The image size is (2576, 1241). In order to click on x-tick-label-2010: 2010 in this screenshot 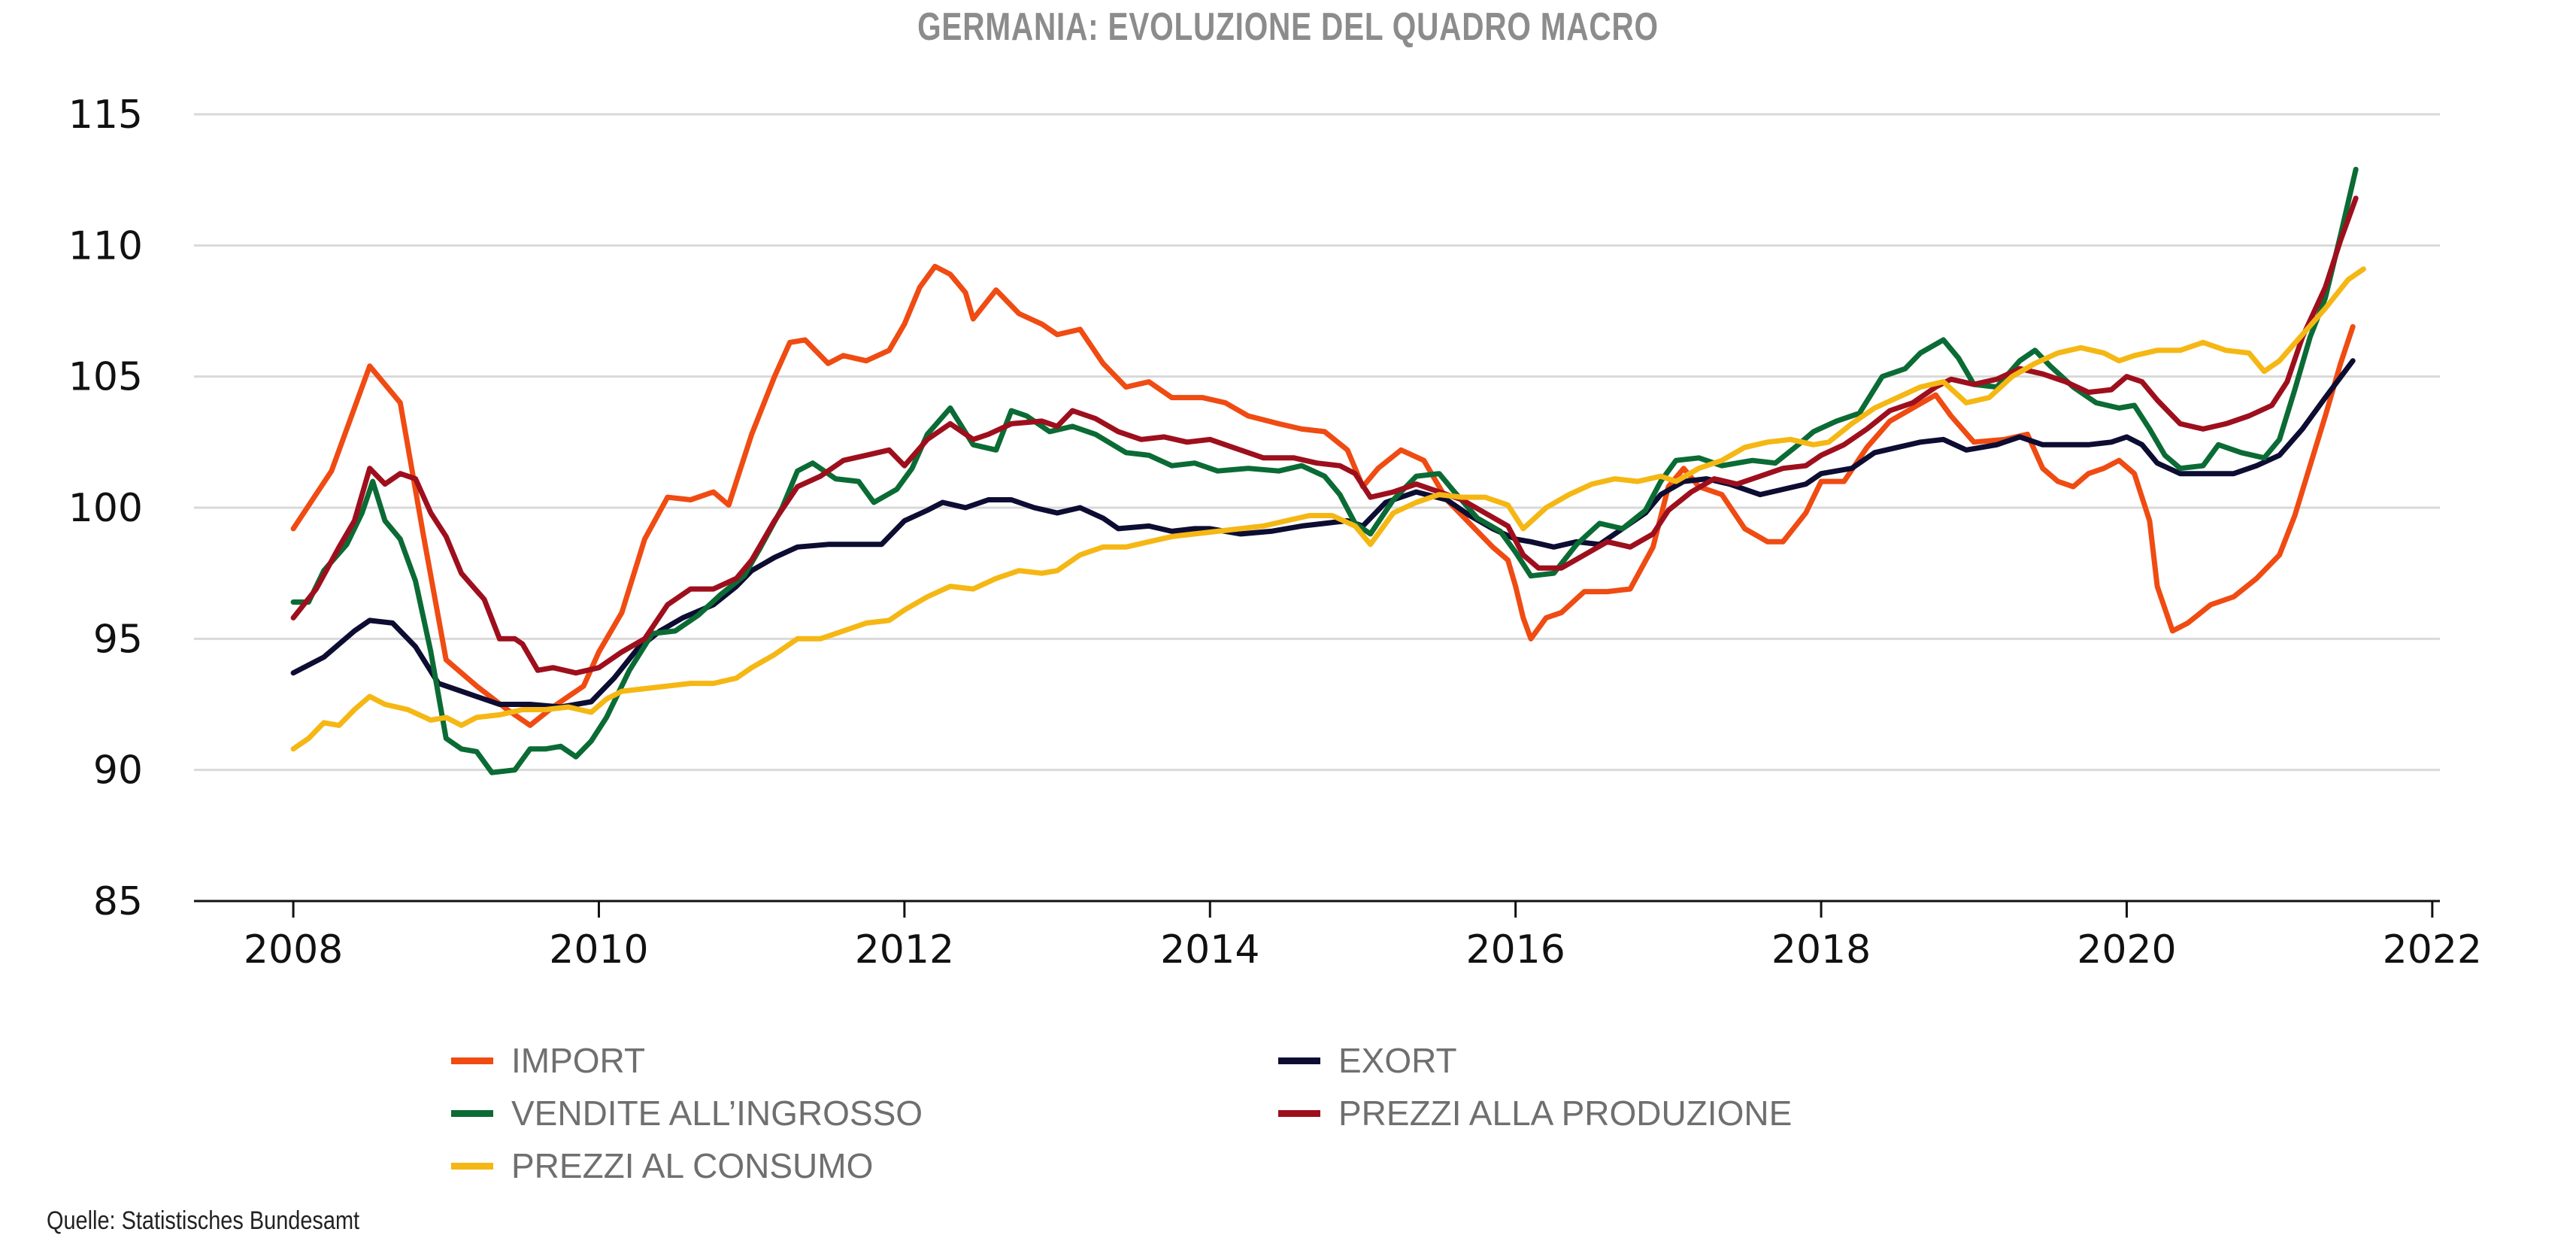, I will do `click(598, 949)`.